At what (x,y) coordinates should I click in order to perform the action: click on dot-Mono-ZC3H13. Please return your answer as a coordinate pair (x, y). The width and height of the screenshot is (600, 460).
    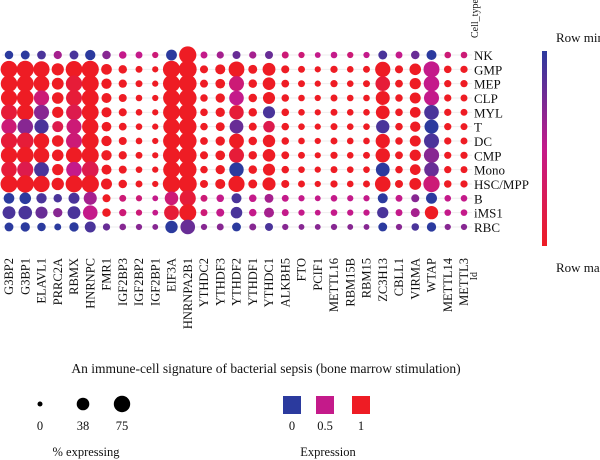
    Looking at the image, I should click on (382, 169).